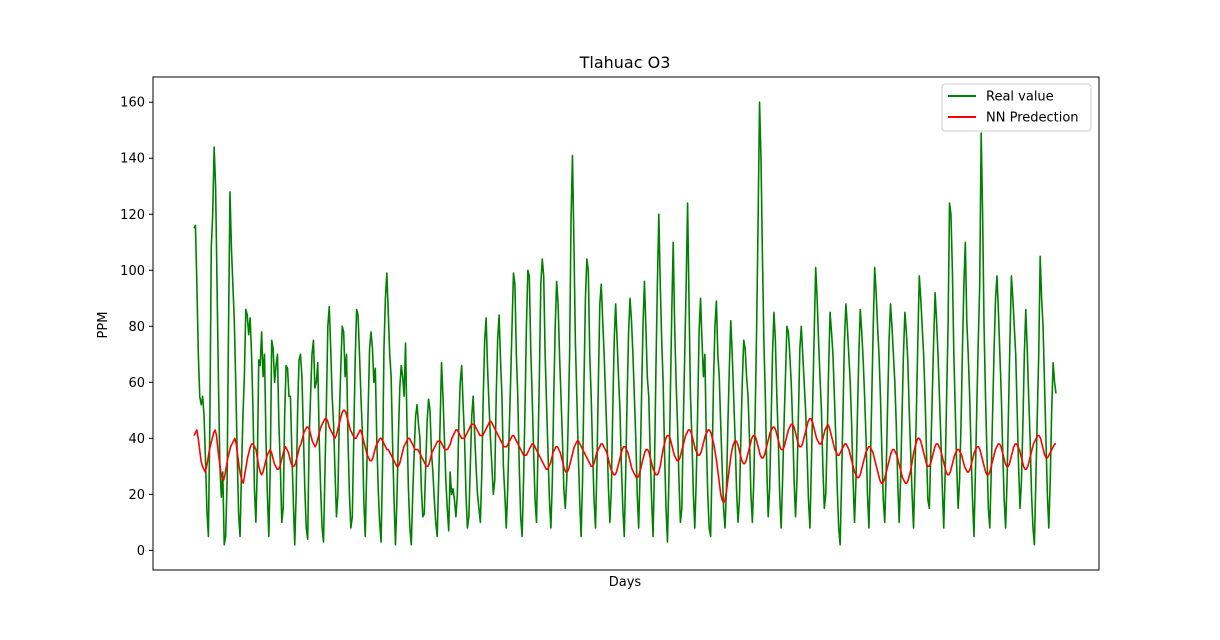 The height and width of the screenshot is (640, 1220). I want to click on x-axis-label: Days, so click(625, 582).